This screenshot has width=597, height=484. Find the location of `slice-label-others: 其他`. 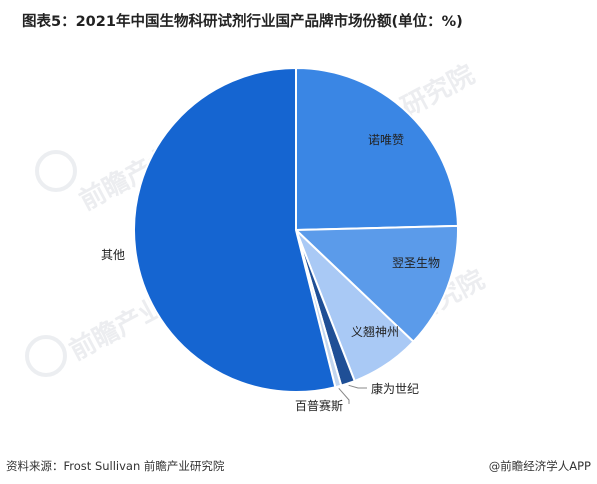

slice-label-others: 其他 is located at coordinates (113, 255).